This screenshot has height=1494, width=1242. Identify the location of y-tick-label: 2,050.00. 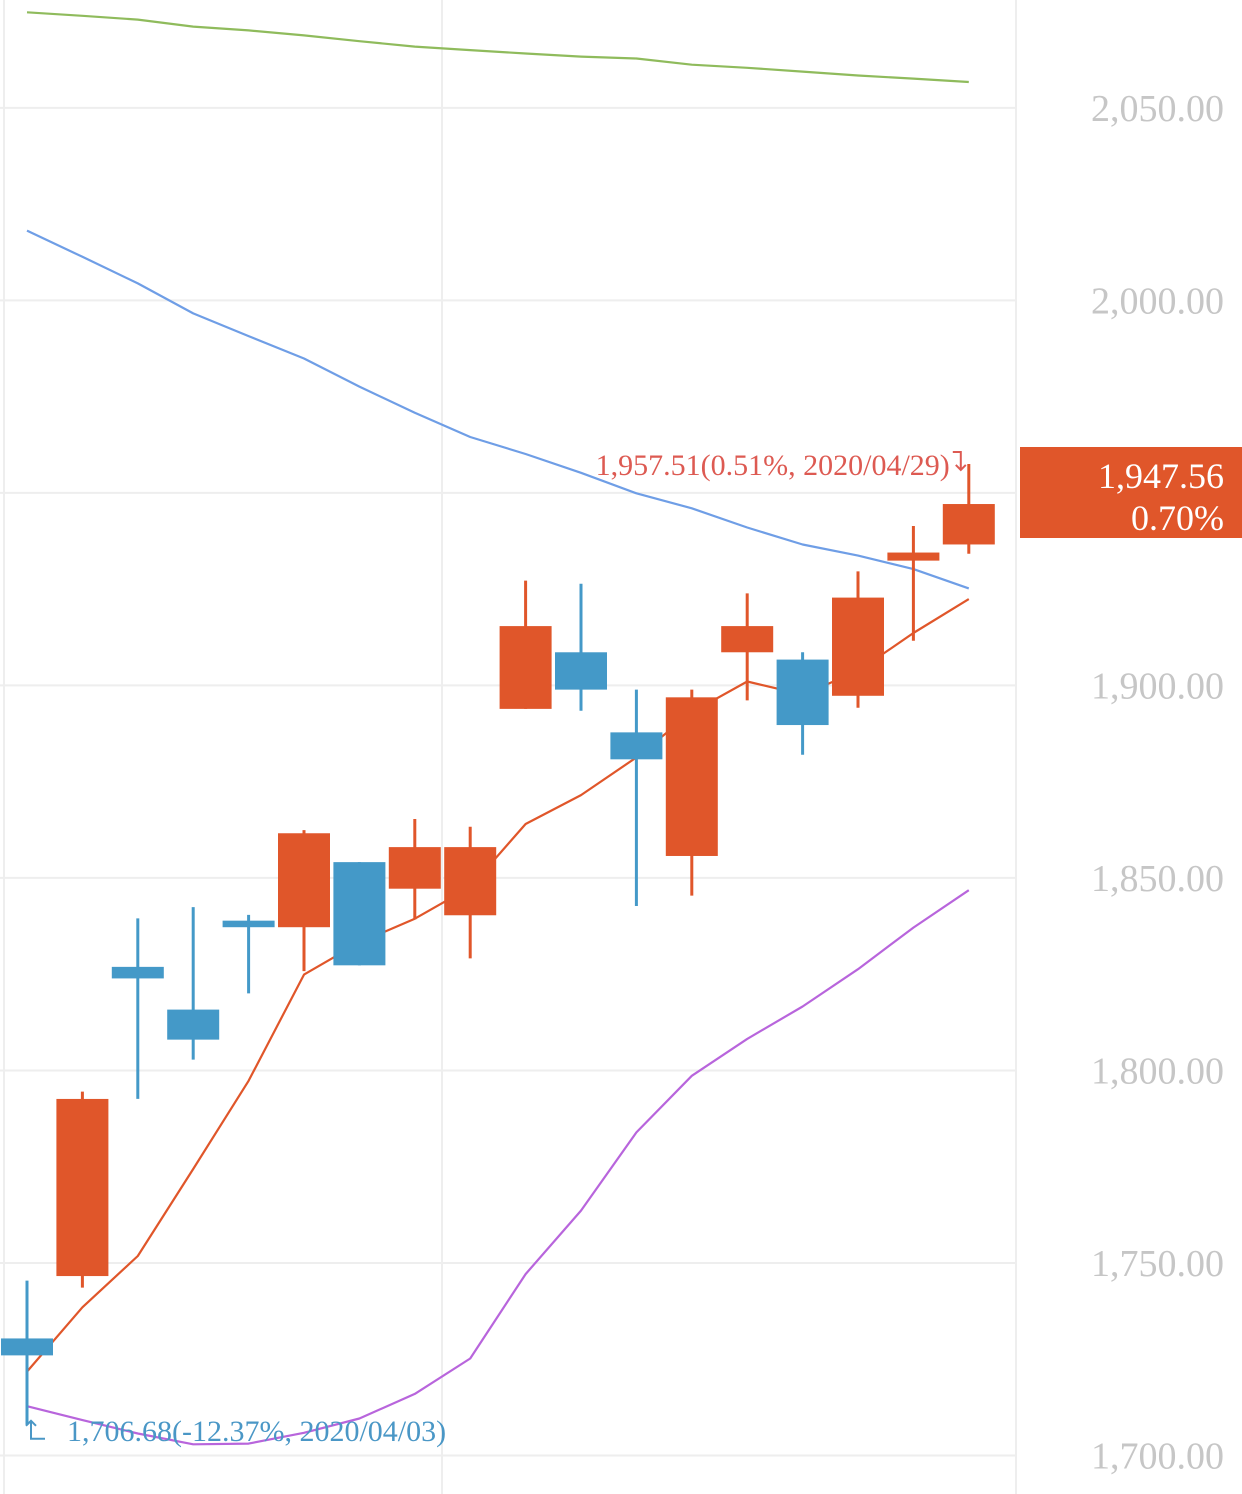
(1157, 109).